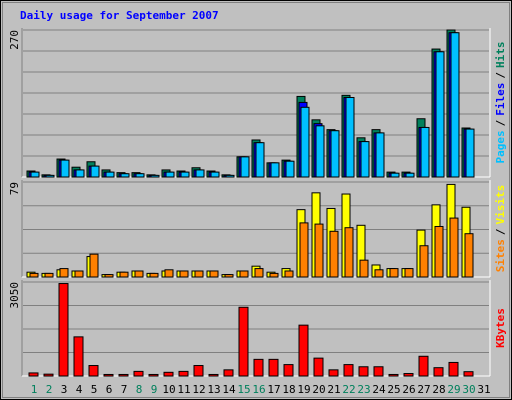  I want to click on x-tick-label: 27, so click(423, 389).